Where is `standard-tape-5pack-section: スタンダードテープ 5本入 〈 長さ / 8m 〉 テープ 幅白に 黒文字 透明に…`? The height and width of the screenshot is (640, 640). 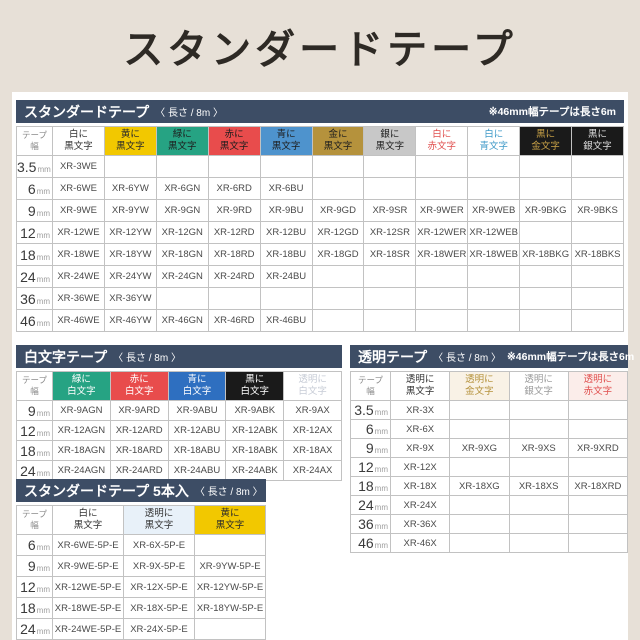
standard-tape-5pack-section: スタンダードテープ 5本入 〈 長さ / 8m 〉 テープ 幅白に 黒文字 透明に… is located at coordinates (141, 559).